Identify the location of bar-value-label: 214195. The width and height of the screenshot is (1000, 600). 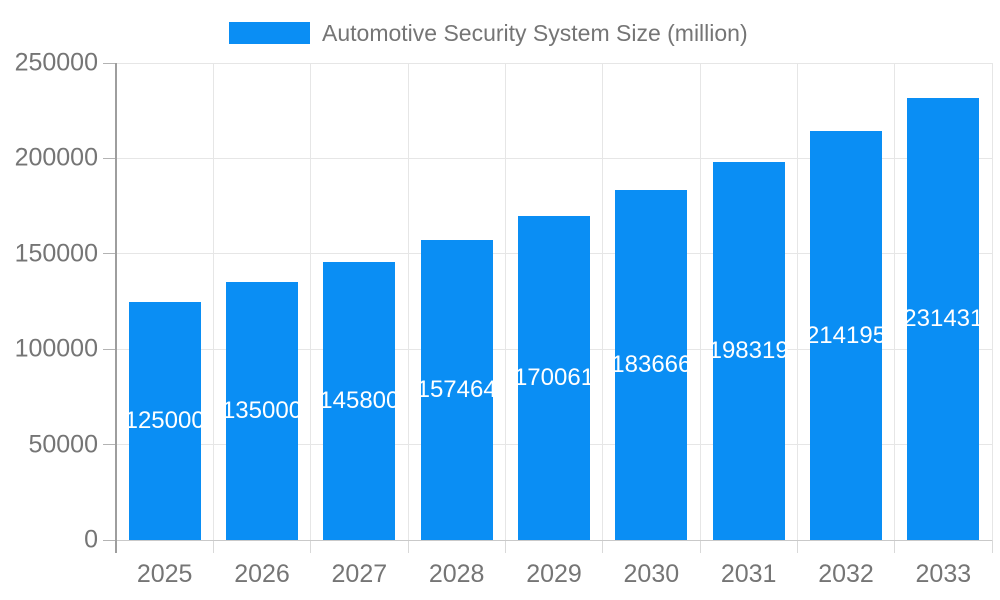
(846, 335).